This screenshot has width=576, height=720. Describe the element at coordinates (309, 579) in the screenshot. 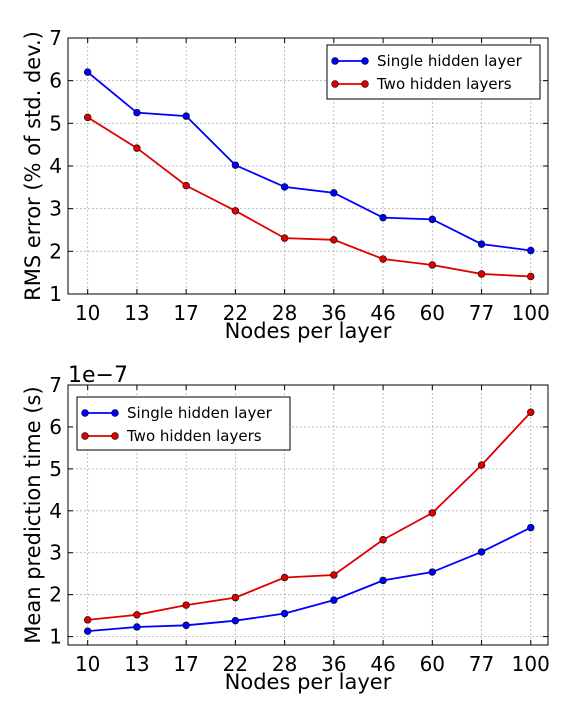

I see `series-line` at that location.